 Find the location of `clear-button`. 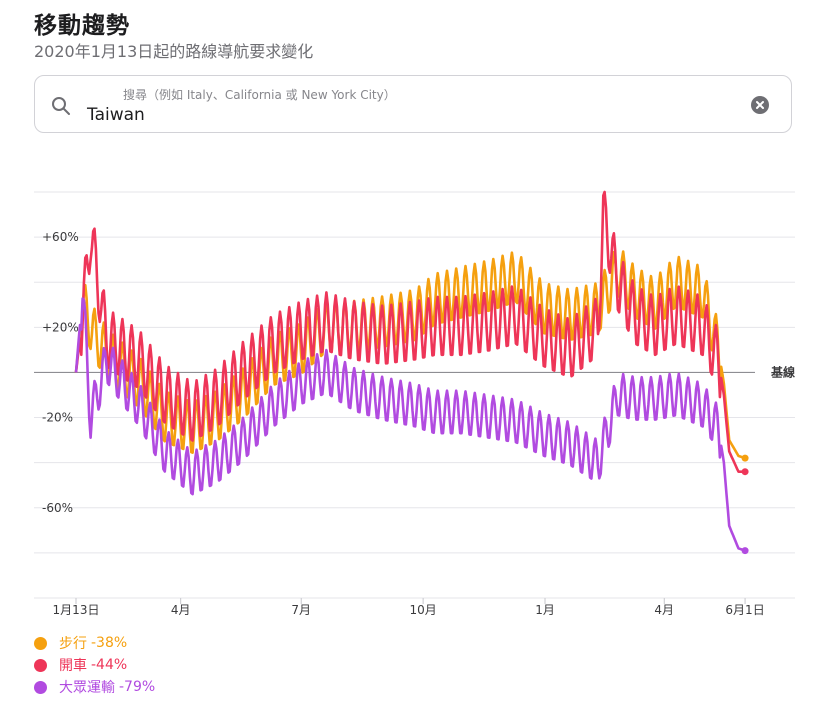

clear-button is located at coordinates (760, 105).